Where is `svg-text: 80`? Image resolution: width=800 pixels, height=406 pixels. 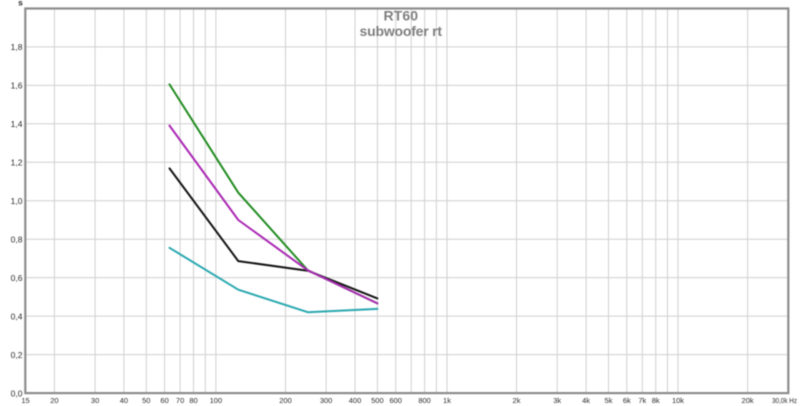
svg-text: 80 is located at coordinates (193, 400).